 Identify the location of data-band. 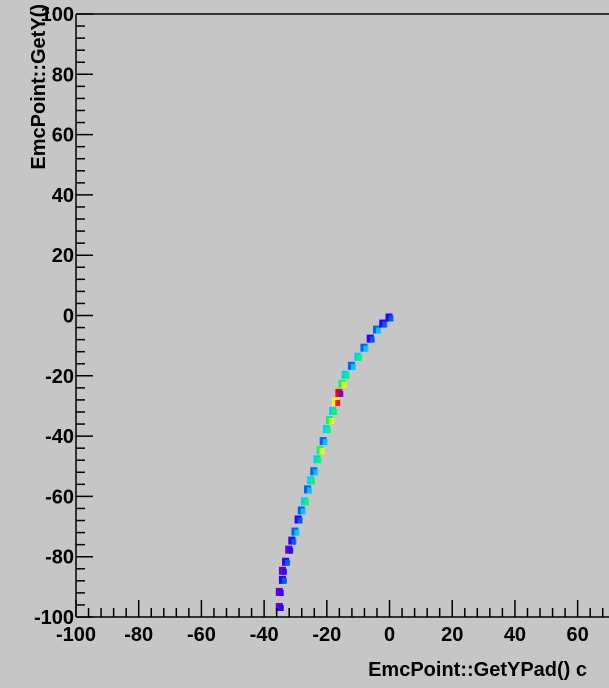
(334, 462).